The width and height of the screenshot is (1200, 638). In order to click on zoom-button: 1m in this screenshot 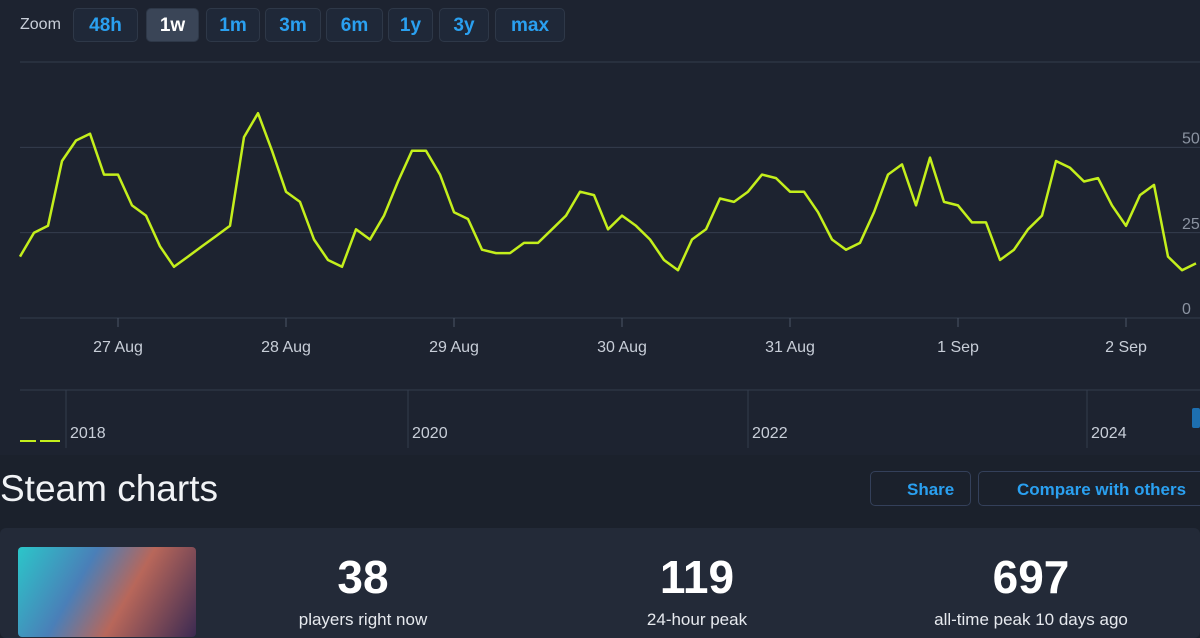, I will do `click(233, 25)`.